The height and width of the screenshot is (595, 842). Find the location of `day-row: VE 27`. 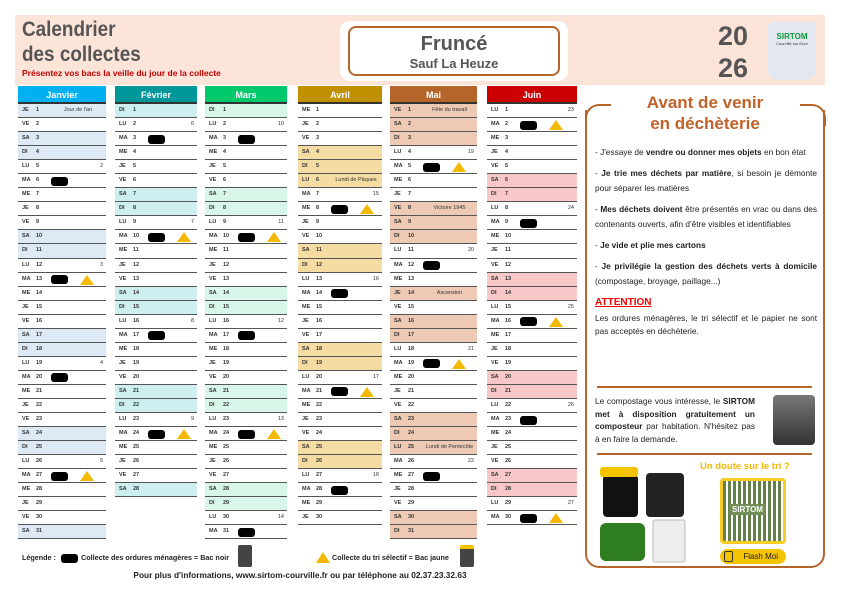

day-row: VE 27 is located at coordinates (246, 476).